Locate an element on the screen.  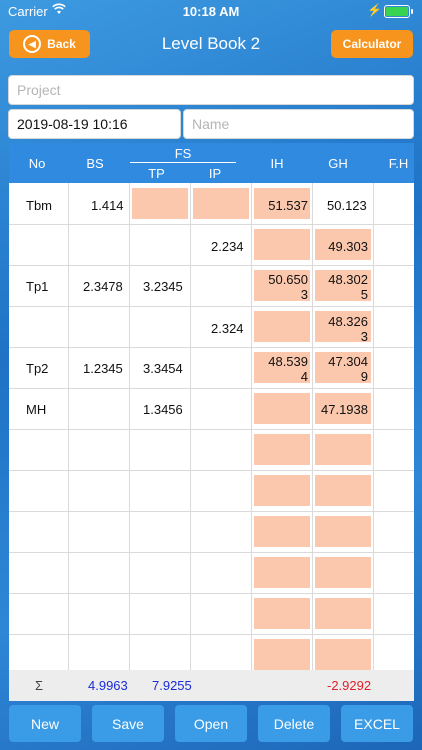
row4-ip: 2.324 is located at coordinates (227, 328).